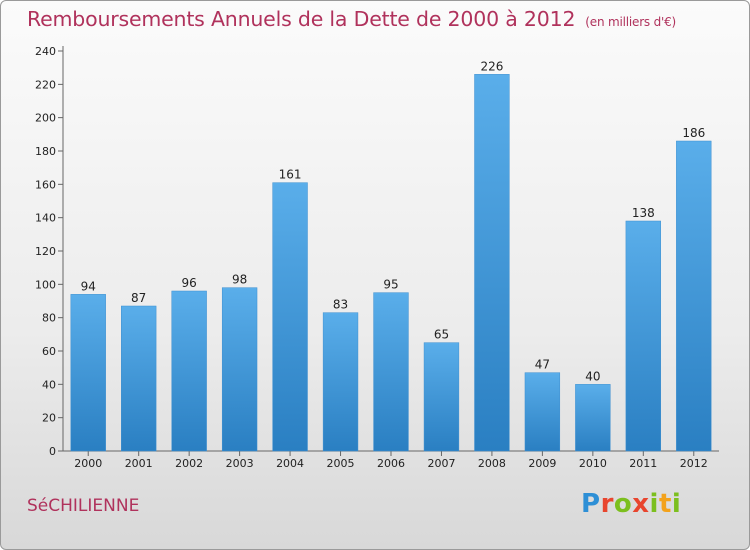  Describe the element at coordinates (49, 418) in the screenshot. I see `y-tick-label: 20` at that location.